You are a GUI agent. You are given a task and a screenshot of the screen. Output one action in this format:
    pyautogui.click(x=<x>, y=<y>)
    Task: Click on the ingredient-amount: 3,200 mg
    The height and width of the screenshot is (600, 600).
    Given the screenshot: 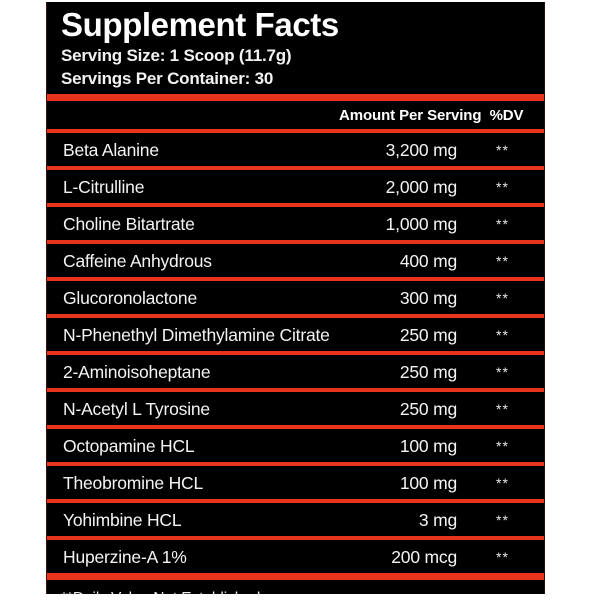 What is the action you would take?
    pyautogui.click(x=421, y=149)
    